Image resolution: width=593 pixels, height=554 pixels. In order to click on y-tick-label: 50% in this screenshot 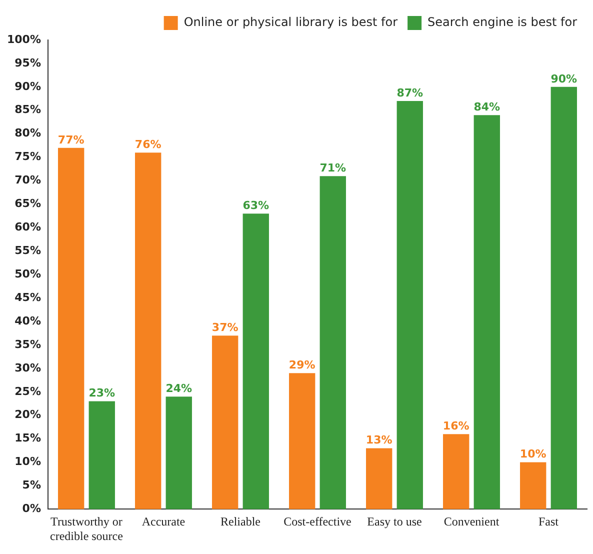, I will do `click(27, 273)`.